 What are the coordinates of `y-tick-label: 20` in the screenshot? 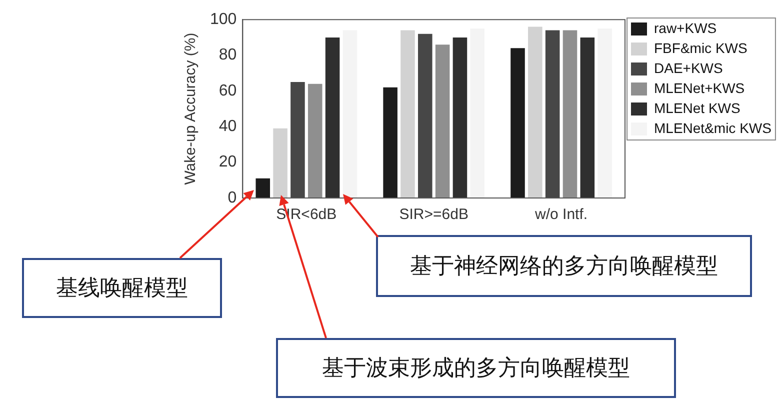 It's located at (227, 162).